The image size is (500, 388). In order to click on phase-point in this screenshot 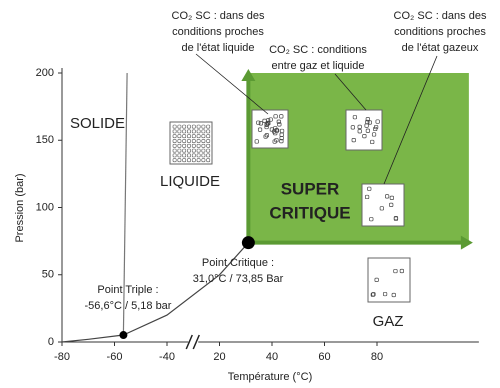, I will do `click(248, 243)`.